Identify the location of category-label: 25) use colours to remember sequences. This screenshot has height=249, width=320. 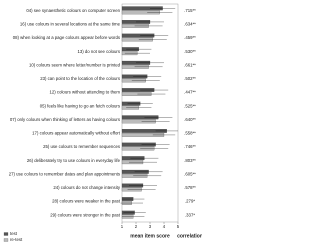
(81, 146).